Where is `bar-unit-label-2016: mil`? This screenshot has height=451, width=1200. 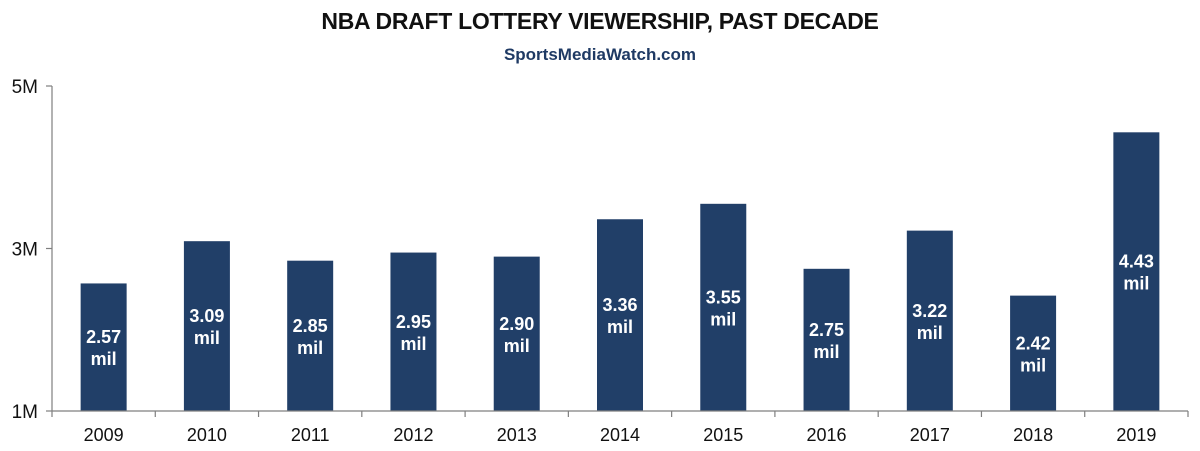
bar-unit-label-2016: mil is located at coordinates (827, 352).